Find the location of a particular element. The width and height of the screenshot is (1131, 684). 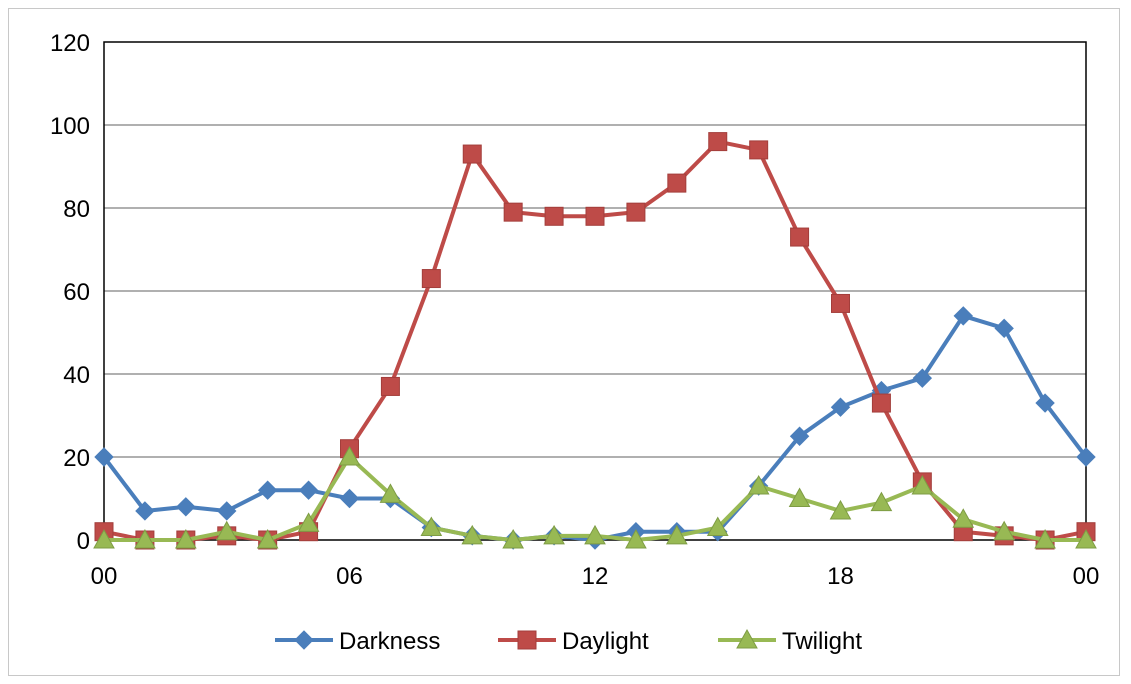

y-tick-label: 60 is located at coordinates (76, 292).